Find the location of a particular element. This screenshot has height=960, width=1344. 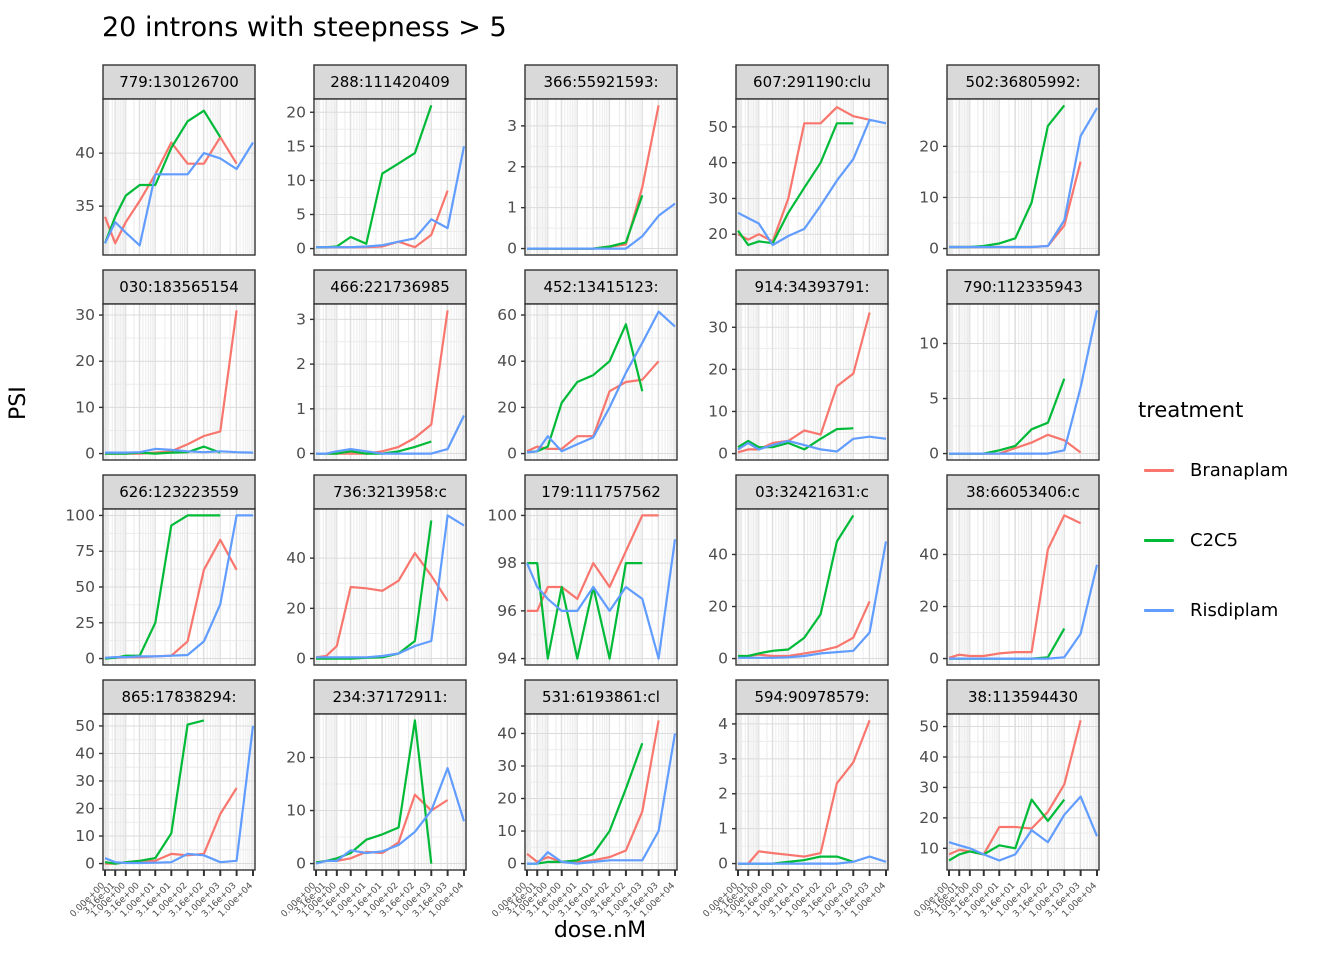

legend: treatment Branaplam C2C5 Risdiplam is located at coordinates (1237, 529).